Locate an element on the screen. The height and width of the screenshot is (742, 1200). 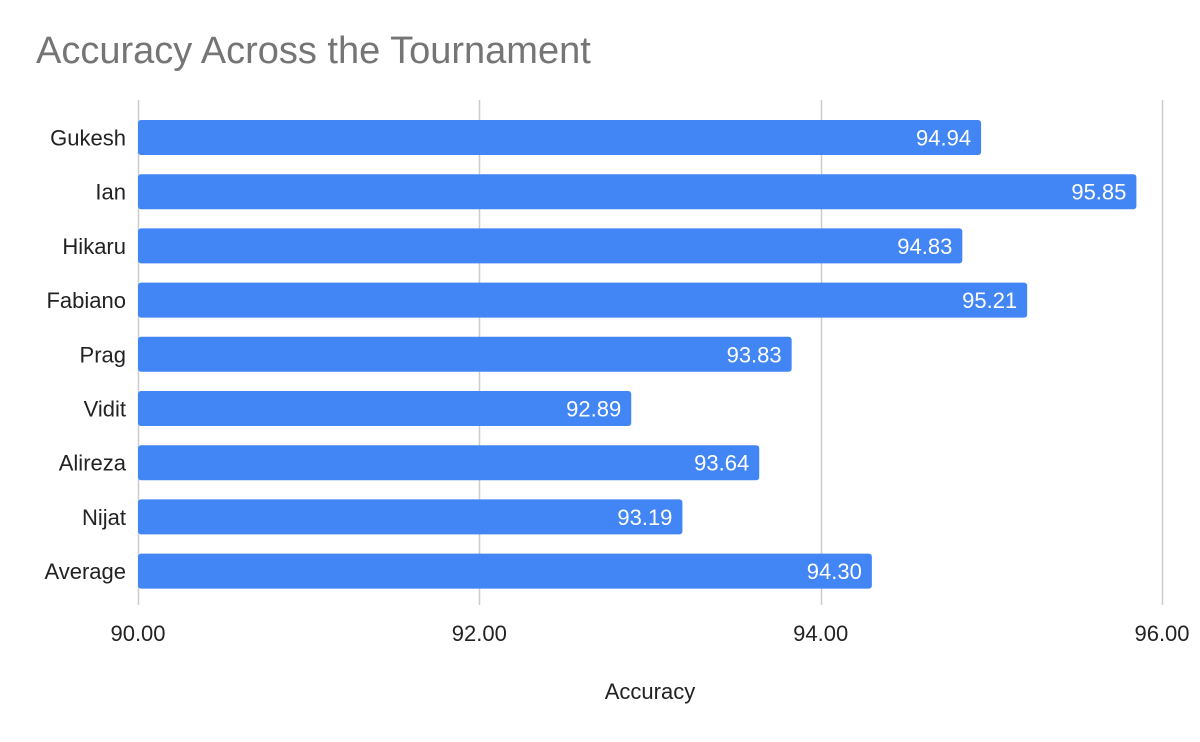
x-tick-label: 94.00 is located at coordinates (820, 633).